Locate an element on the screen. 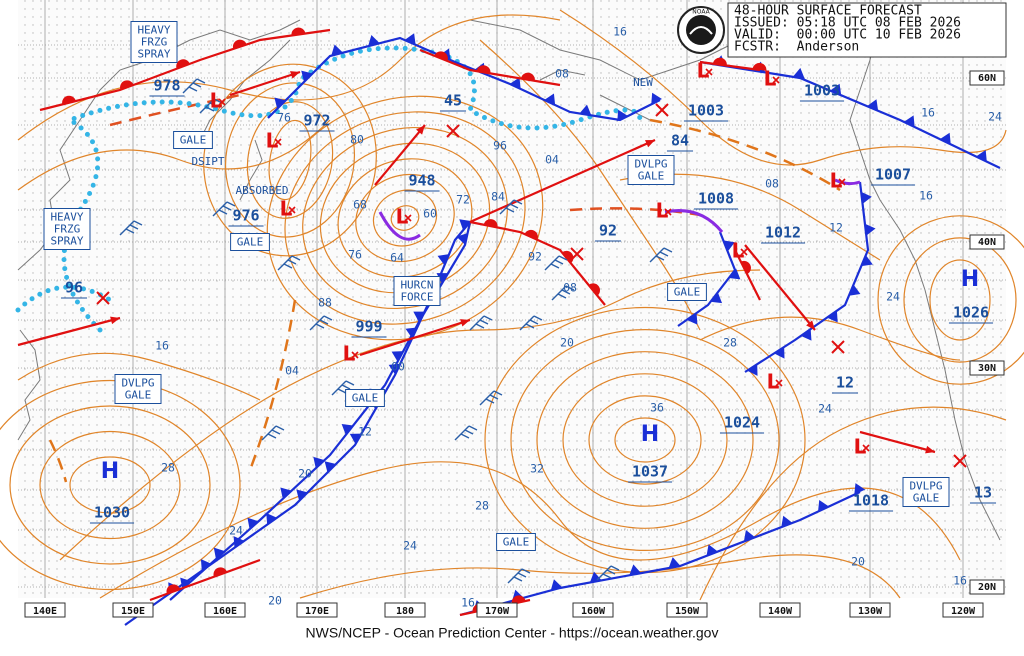  isobar-label: 84 is located at coordinates (498, 197).